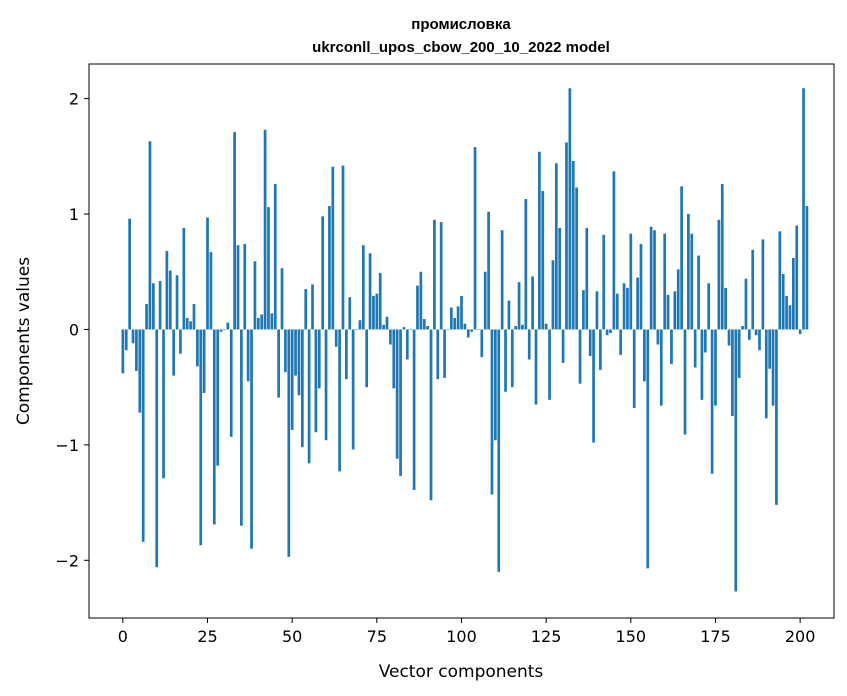 Image resolution: width=847 pixels, height=696 pixels. What do you see at coordinates (292, 636) in the screenshot?
I see `x-tick-label: 50` at bounding box center [292, 636].